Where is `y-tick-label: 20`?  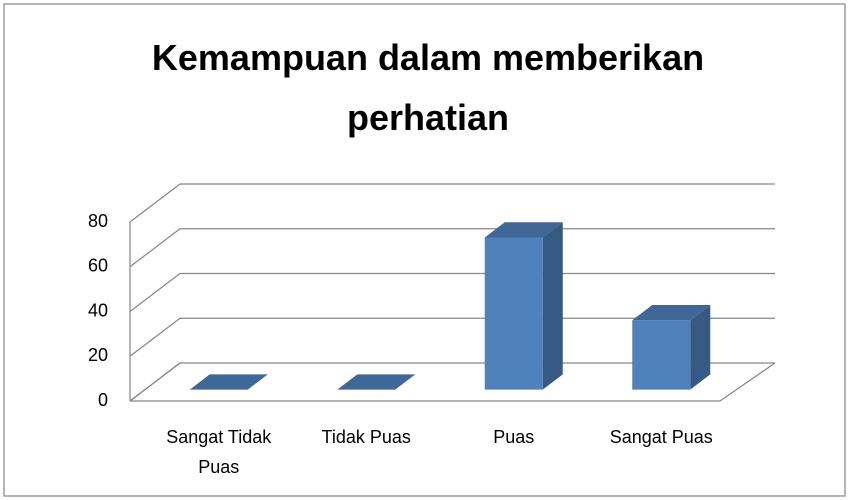
y-tick-label: 20 is located at coordinates (98, 355).